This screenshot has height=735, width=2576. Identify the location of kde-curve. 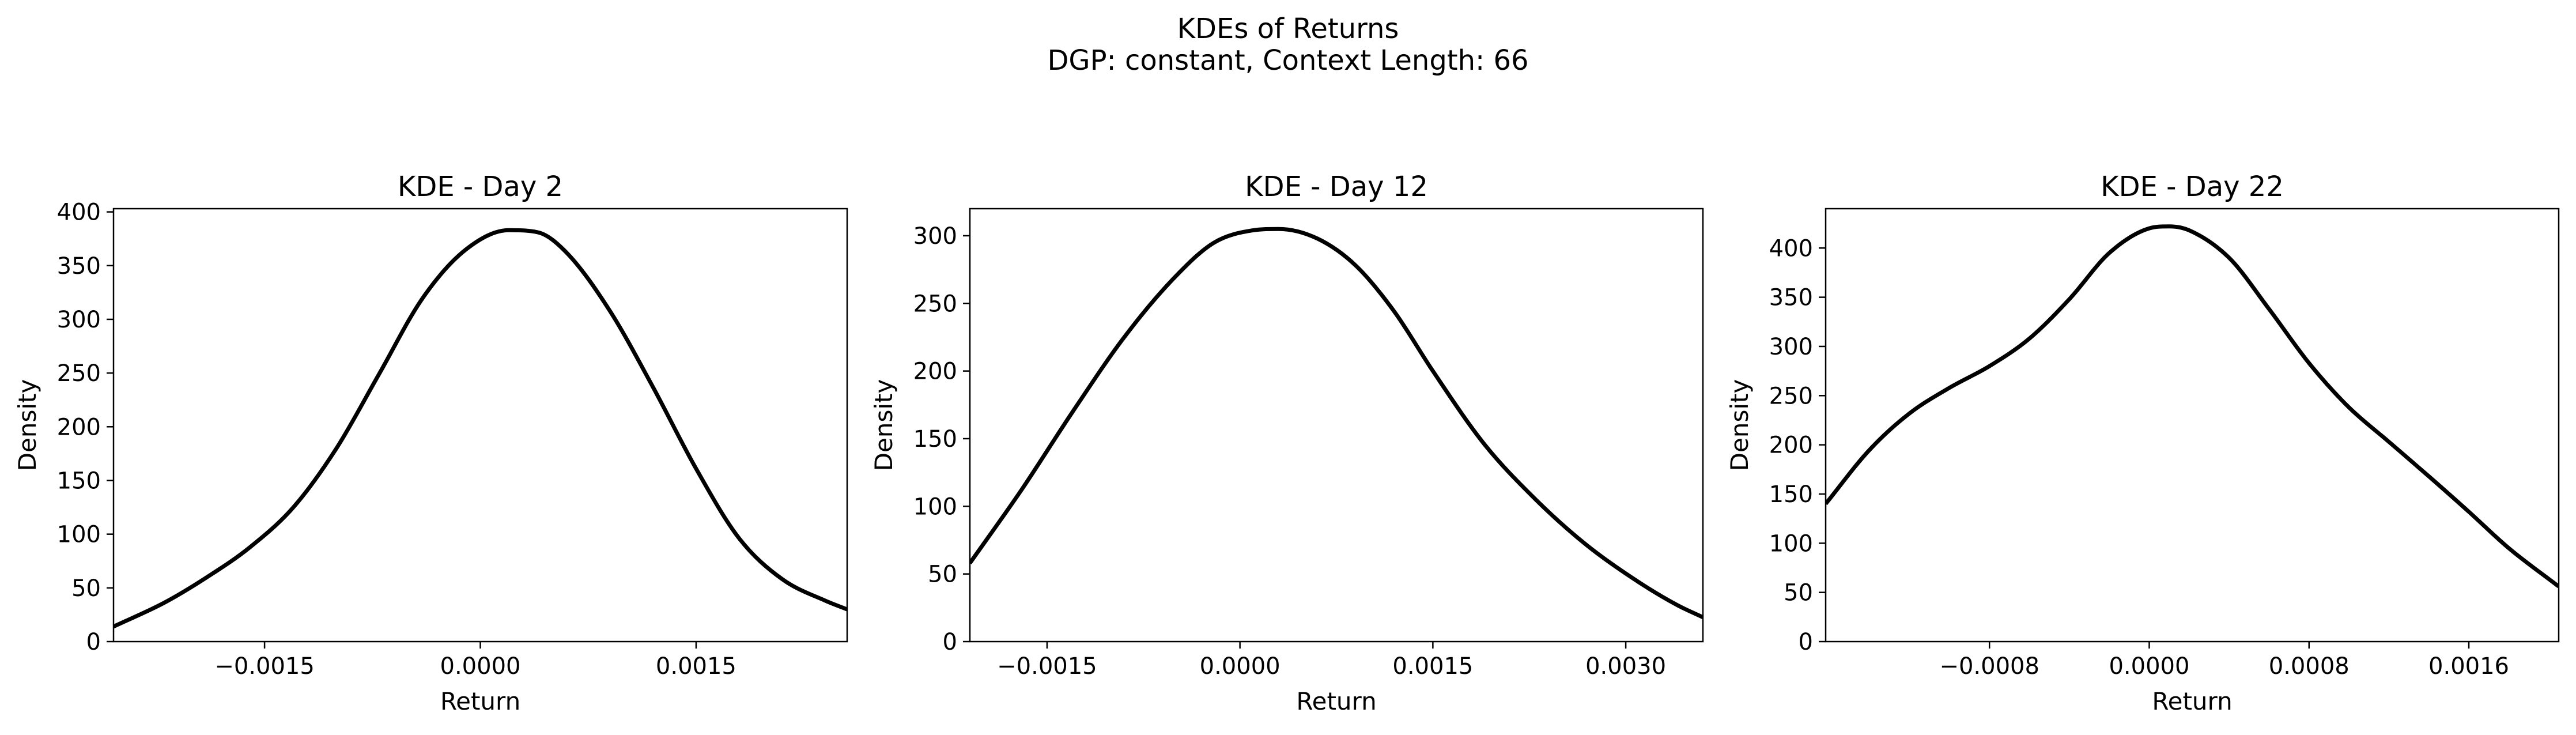
(2192, 406).